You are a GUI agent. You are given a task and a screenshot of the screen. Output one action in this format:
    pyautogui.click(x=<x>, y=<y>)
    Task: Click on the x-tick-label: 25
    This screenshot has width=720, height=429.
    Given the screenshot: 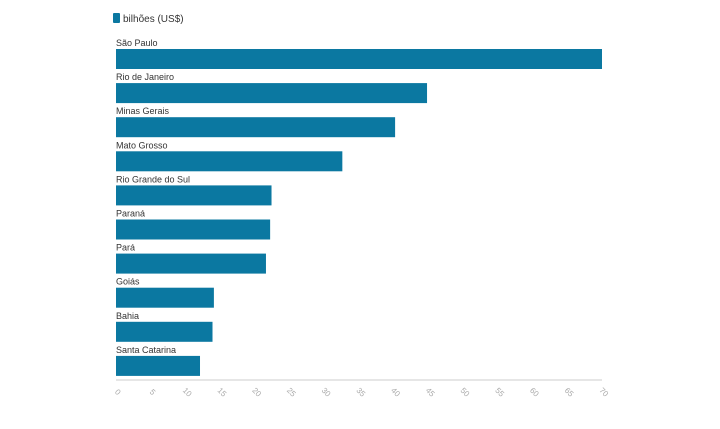 What is the action you would take?
    pyautogui.click(x=291, y=392)
    